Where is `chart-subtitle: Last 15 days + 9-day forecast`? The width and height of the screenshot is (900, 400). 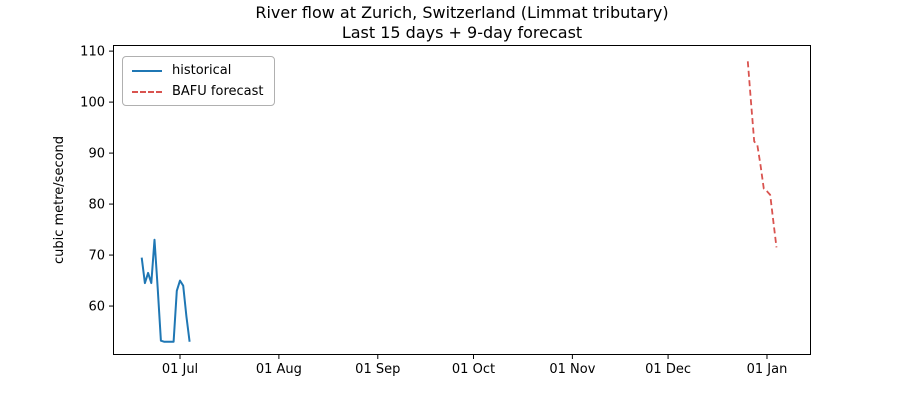
chart-subtitle: Last 15 days + 9-day forecast is located at coordinates (462, 32).